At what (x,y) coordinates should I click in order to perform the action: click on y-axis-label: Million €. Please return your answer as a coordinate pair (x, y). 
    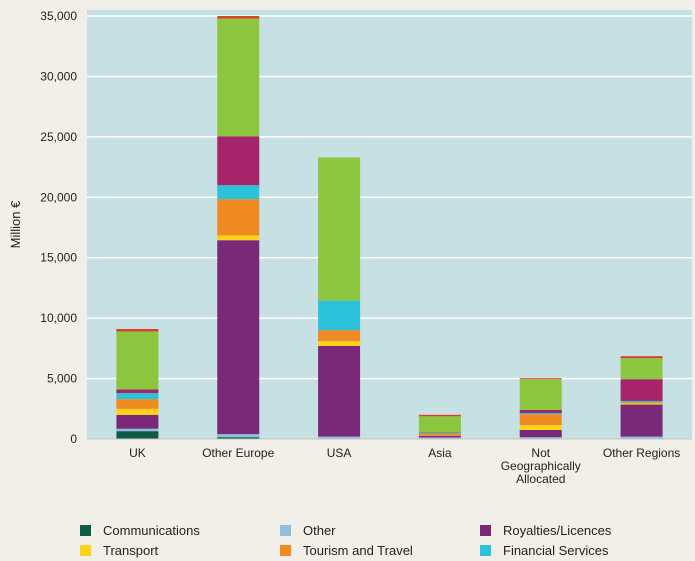
    Looking at the image, I should click on (15, 224).